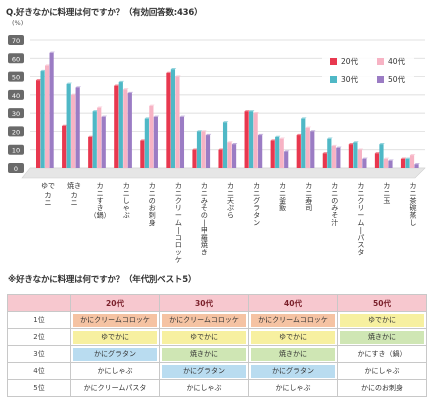  Describe the element at coordinates (217, 320) in the screenshot. I see `table-row: 1位 かにクリームコロッケ かにクリームコロッケ かにクリームコロッケ ゆでかに` at that location.